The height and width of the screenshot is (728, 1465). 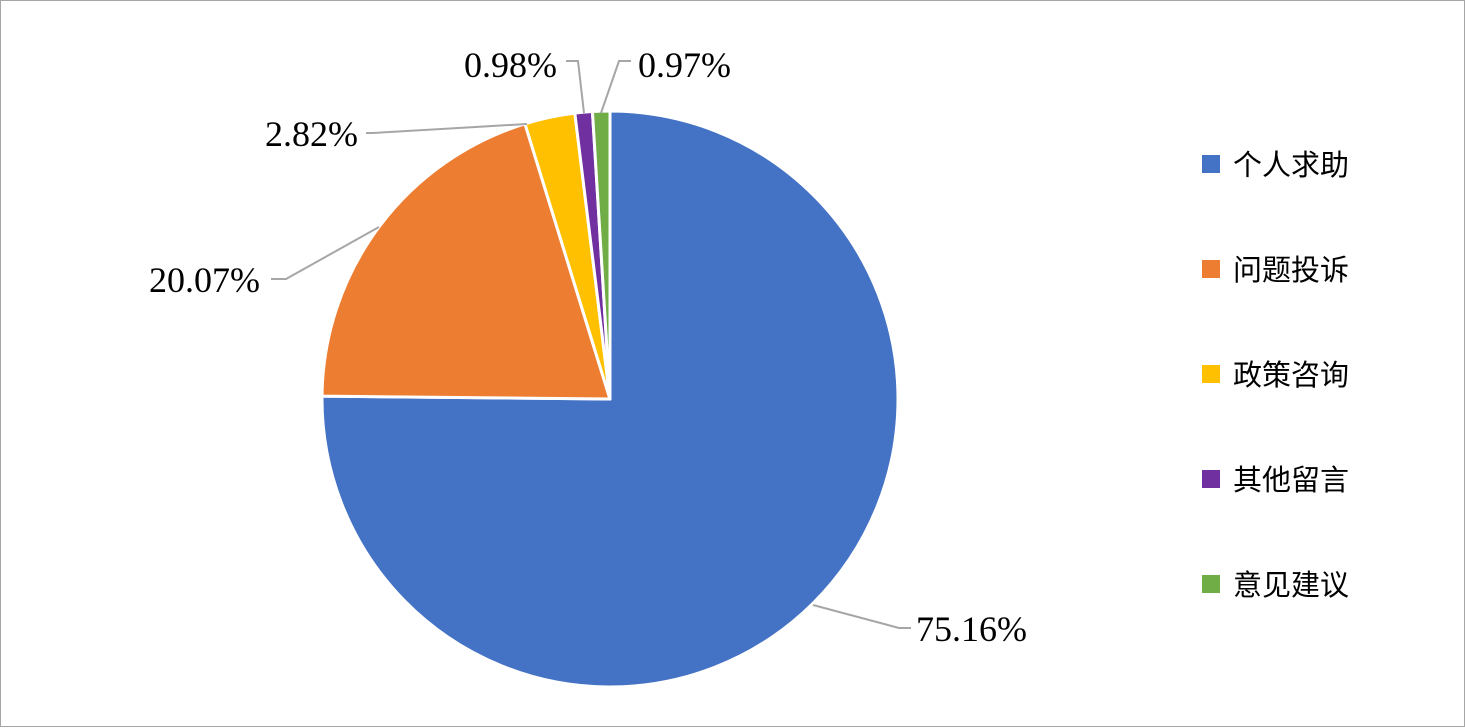 What do you see at coordinates (311, 134) in the screenshot?
I see `data-label-policy-inquiry: 2.82%` at bounding box center [311, 134].